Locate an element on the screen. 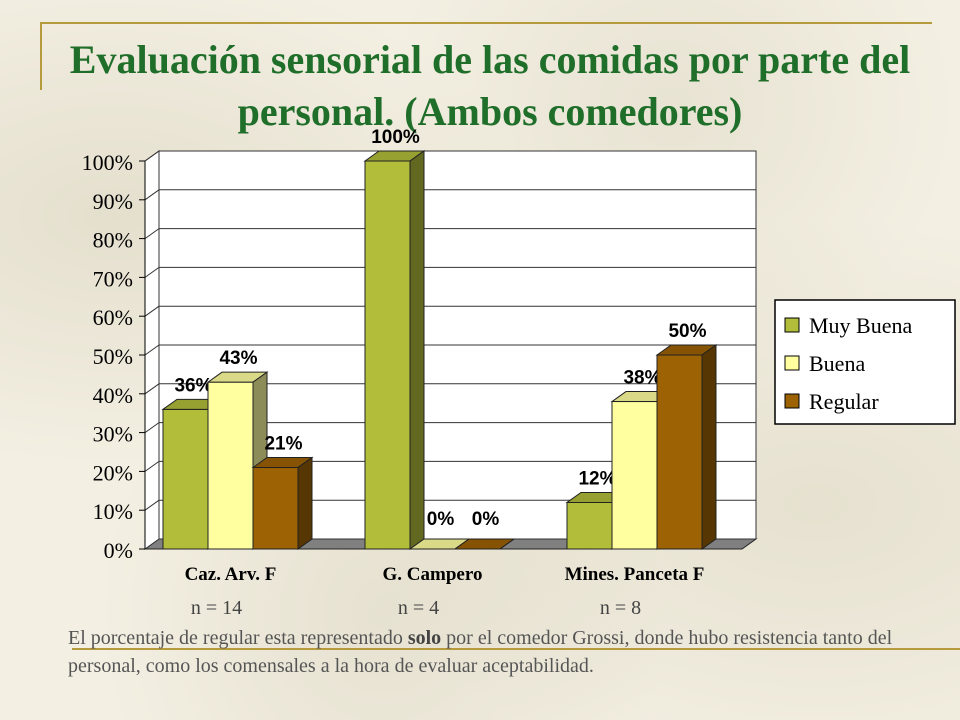 The image size is (960, 720). sample-size-label: n = 4 is located at coordinates (418, 608).